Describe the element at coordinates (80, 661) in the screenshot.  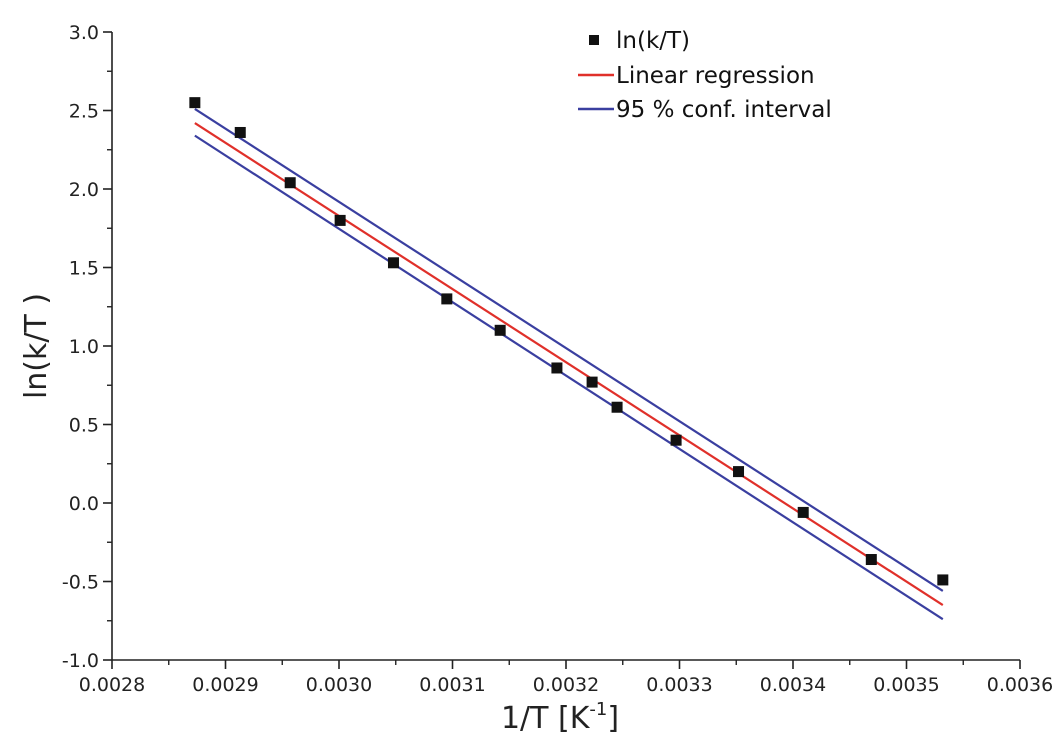
I see `y-tick-label: -1.0` at that location.